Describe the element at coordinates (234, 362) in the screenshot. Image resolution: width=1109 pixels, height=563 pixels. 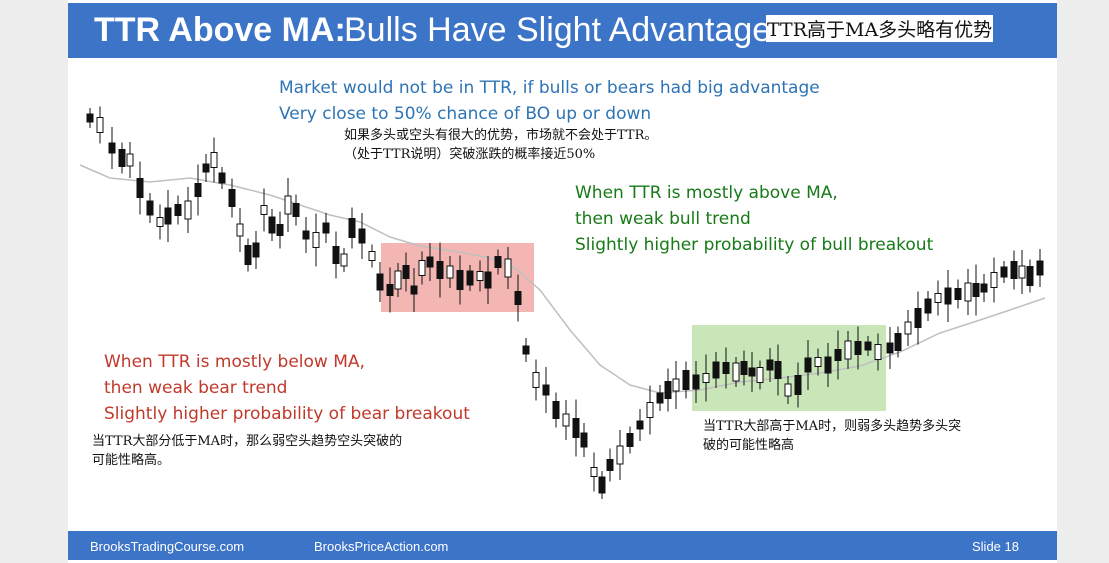
I see `note-bear-line-1: When TTR is mostly below MA,` at that location.